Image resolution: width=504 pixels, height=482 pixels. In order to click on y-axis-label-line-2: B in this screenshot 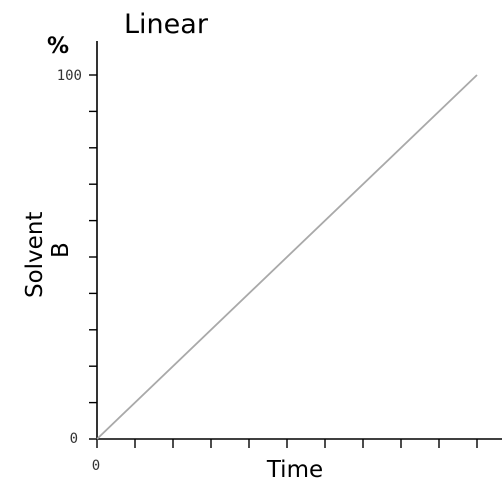, I will do `click(61, 250)`.